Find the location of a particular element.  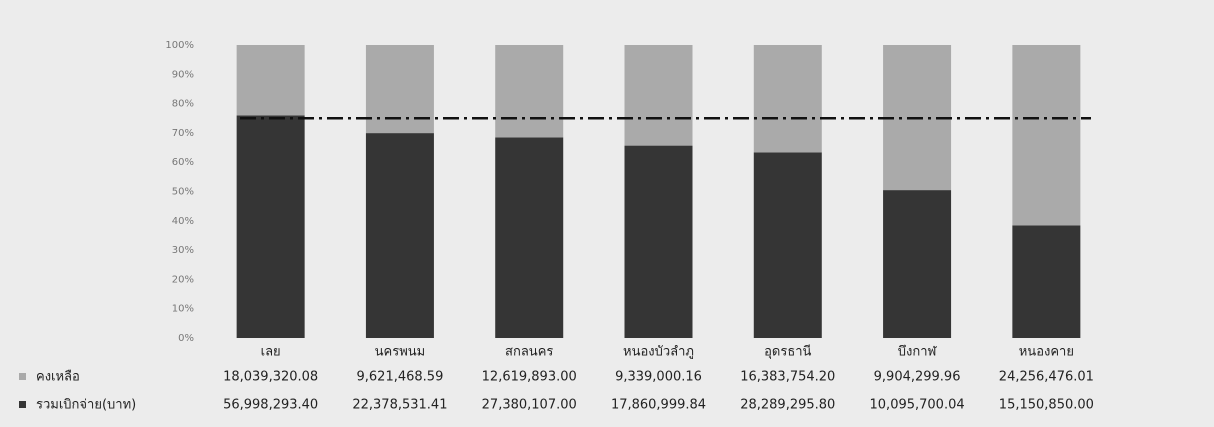

table-value: 15,150,850.00 is located at coordinates (1046, 405).